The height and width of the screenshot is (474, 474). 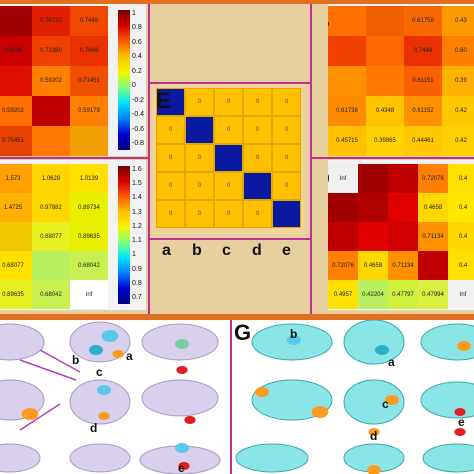 I want to click on colorbar-tick: 1, so click(x=134, y=13).